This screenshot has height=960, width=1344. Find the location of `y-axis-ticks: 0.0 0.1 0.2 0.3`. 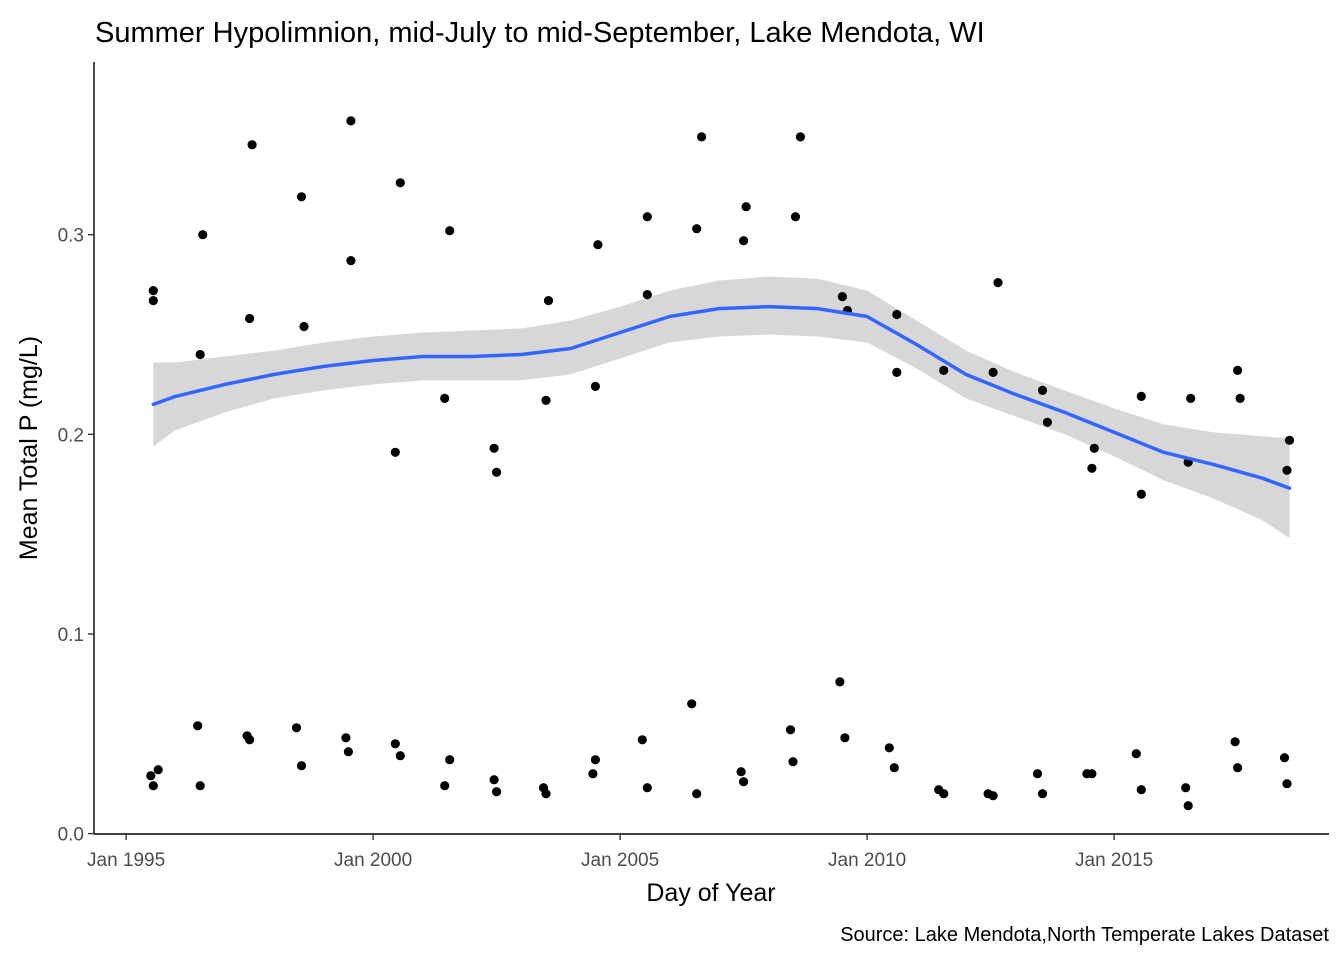

y-axis-ticks: 0.0 0.1 0.2 0.3 is located at coordinates (76, 536).